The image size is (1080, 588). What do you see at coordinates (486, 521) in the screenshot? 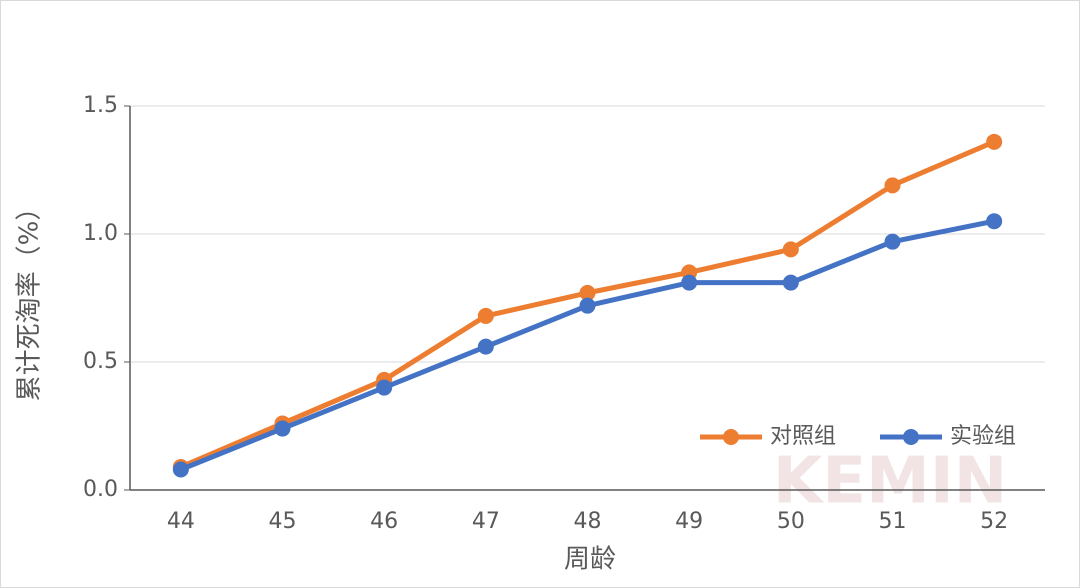
I see `x-tick-label: 47` at bounding box center [486, 521].